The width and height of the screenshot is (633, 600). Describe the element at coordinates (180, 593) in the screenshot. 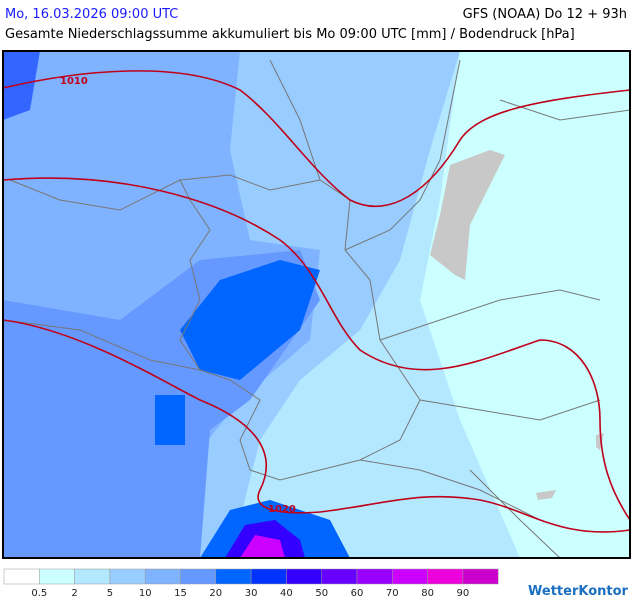

I see `legend-label: 15` at that location.